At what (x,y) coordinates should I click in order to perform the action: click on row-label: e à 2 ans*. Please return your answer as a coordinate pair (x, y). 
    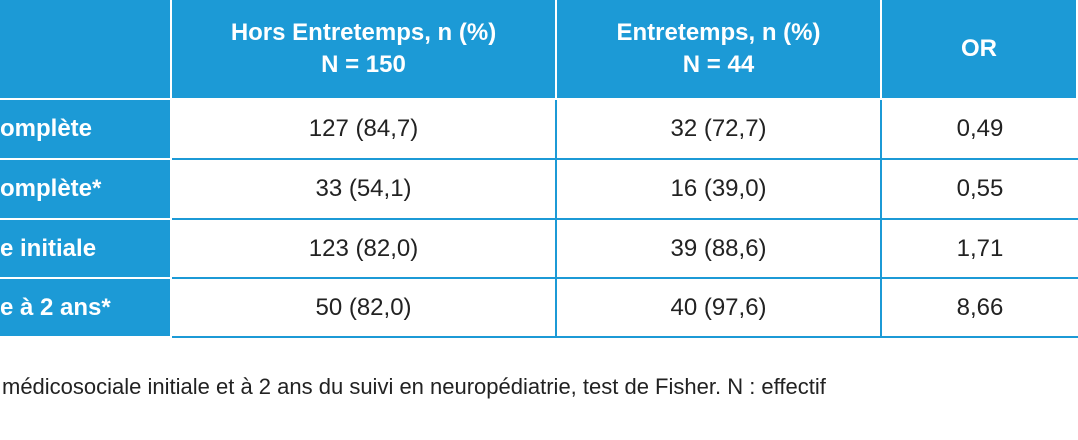
    Looking at the image, I should click on (85, 307).